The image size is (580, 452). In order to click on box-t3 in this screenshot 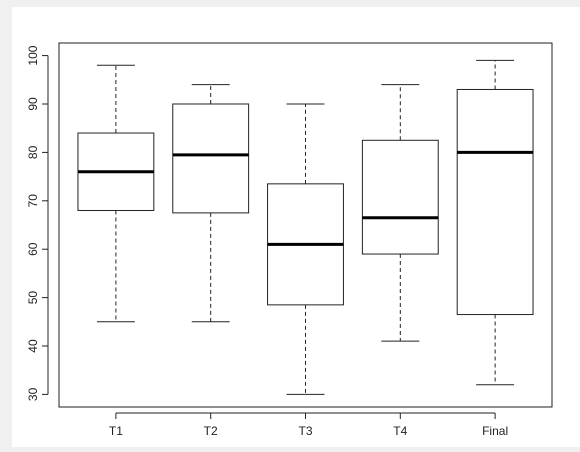, I will do `click(305, 249)`.